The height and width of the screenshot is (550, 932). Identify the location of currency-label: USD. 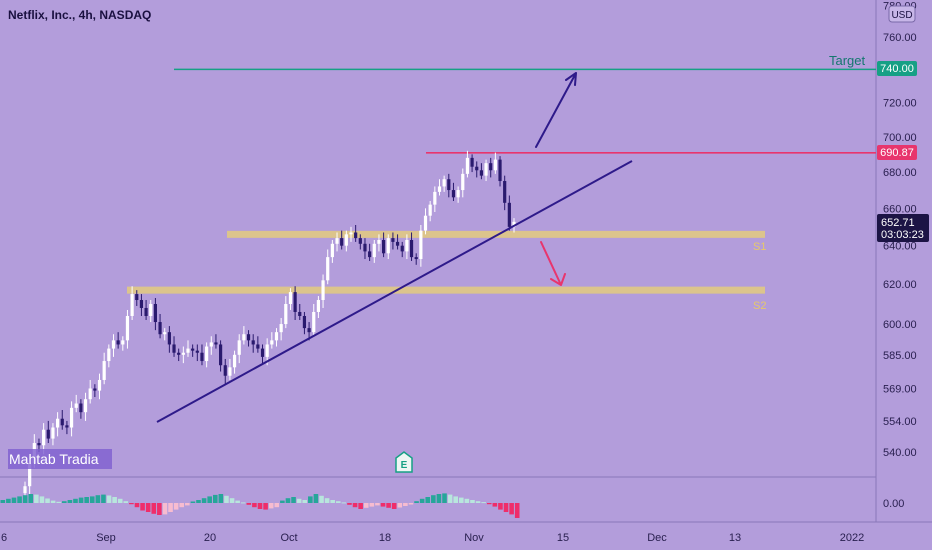
(901, 15).